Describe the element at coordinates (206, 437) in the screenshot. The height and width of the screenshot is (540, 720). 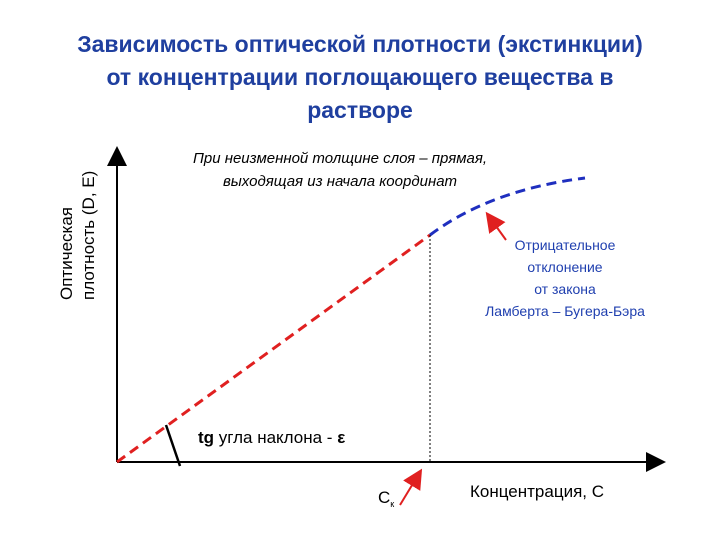
I see `slope-function: tg` at that location.